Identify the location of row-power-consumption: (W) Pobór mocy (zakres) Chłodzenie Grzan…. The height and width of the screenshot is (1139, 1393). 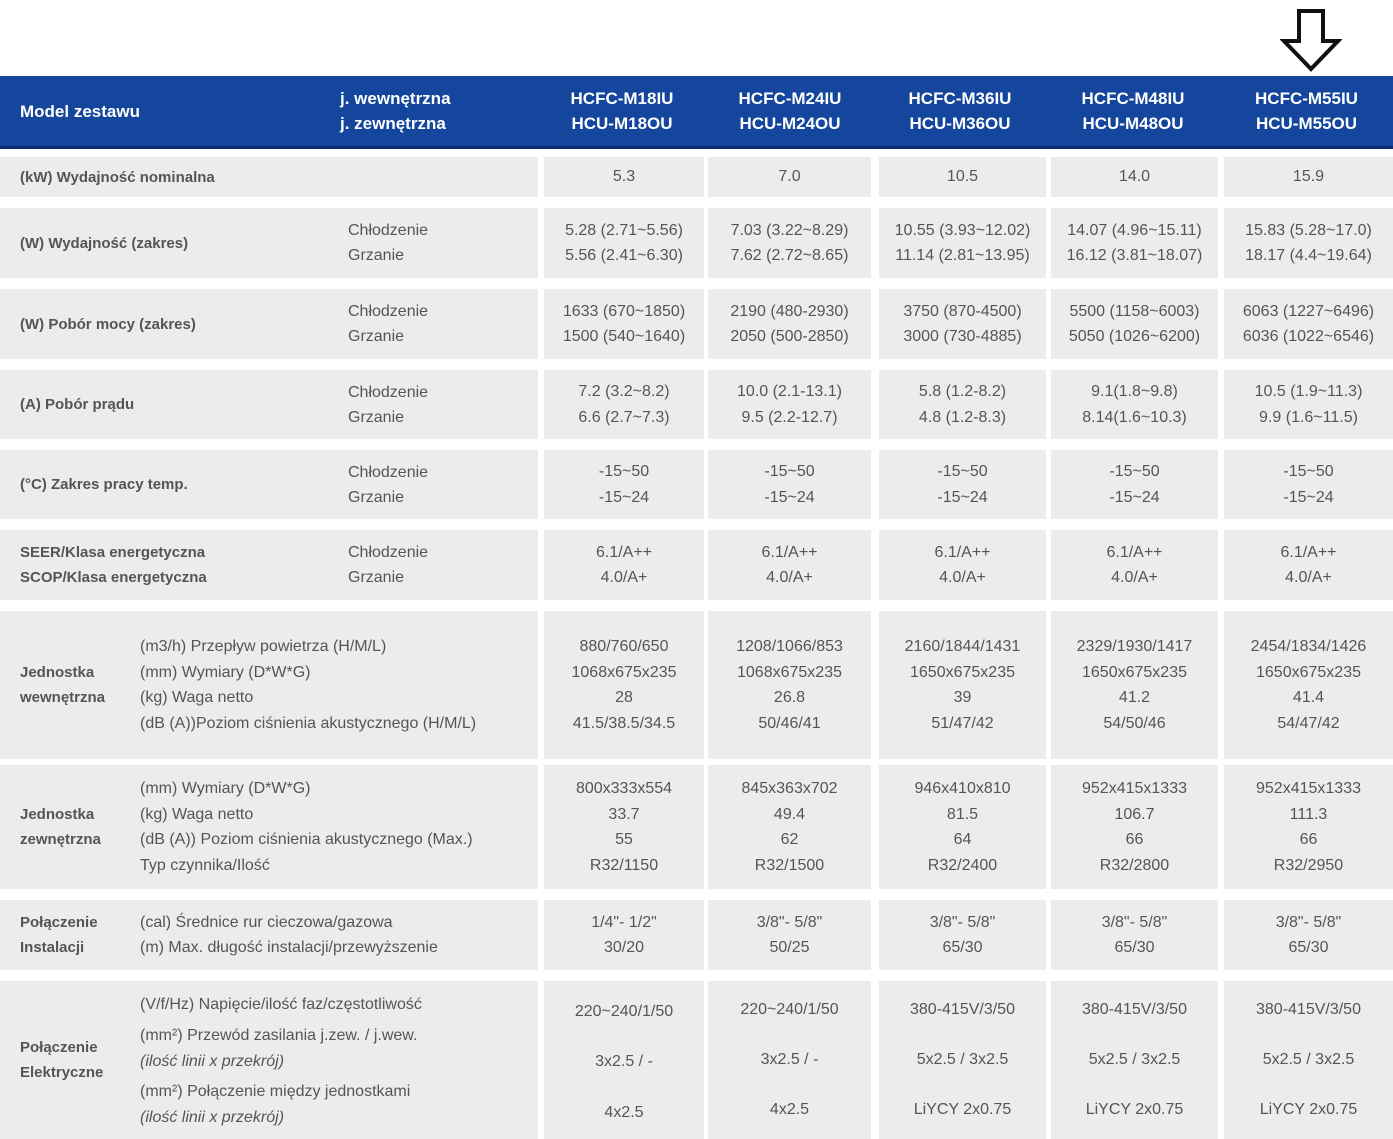
(696, 324).